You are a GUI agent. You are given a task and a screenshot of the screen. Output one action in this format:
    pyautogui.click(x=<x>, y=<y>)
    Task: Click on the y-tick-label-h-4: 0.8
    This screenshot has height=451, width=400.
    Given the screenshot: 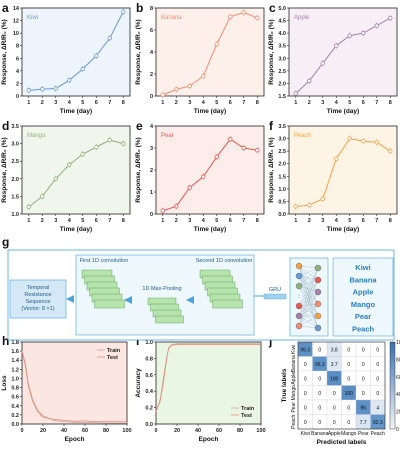 What is the action you would take?
    pyautogui.click(x=15, y=389)
    